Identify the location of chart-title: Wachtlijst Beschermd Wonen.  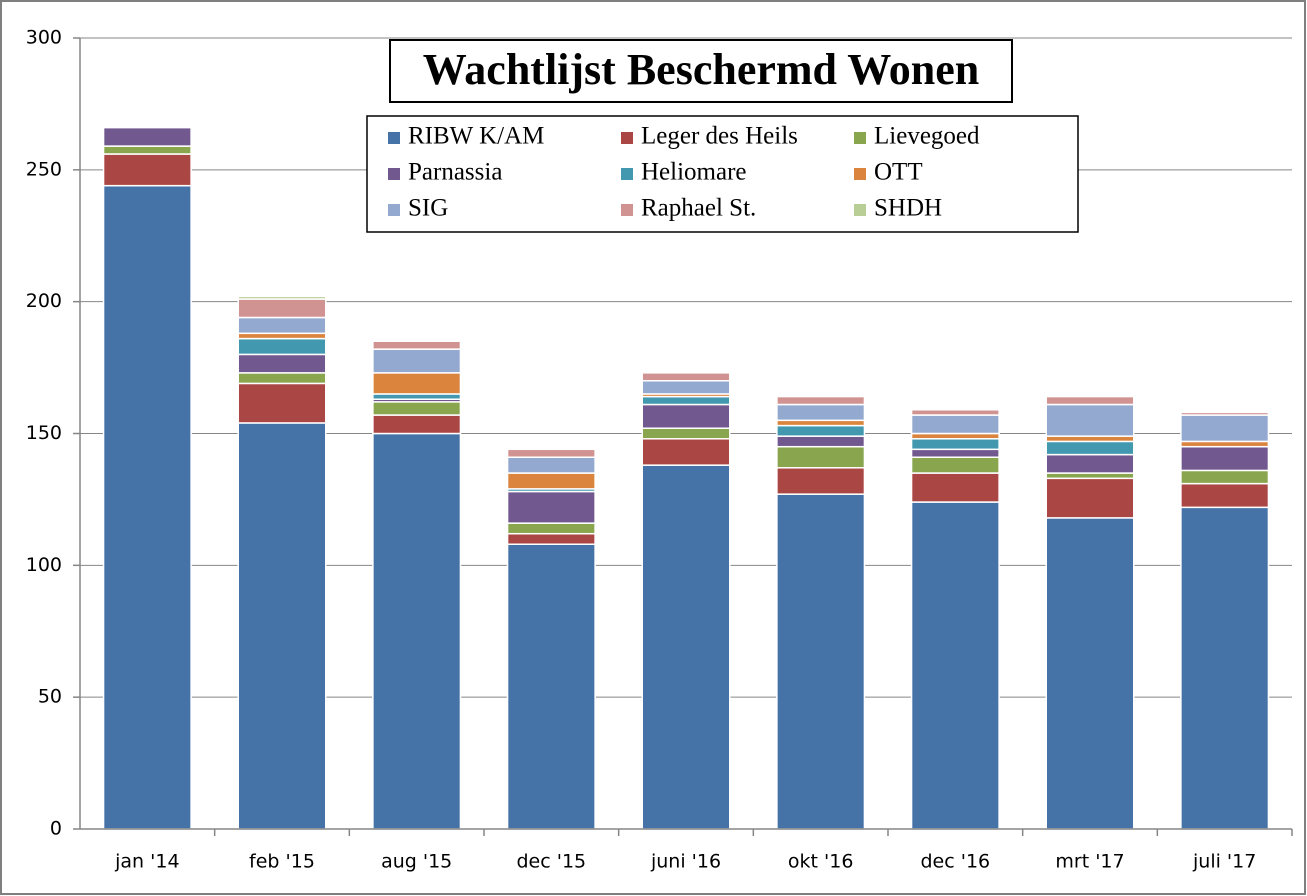
(701, 69).